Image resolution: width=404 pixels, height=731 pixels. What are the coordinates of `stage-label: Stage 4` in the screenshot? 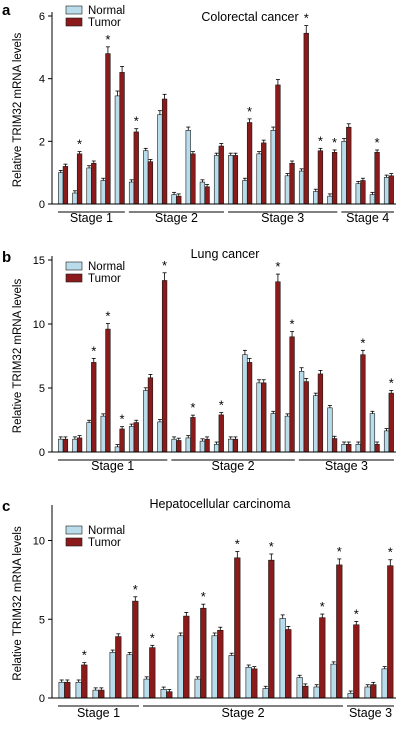 It's located at (367, 218).